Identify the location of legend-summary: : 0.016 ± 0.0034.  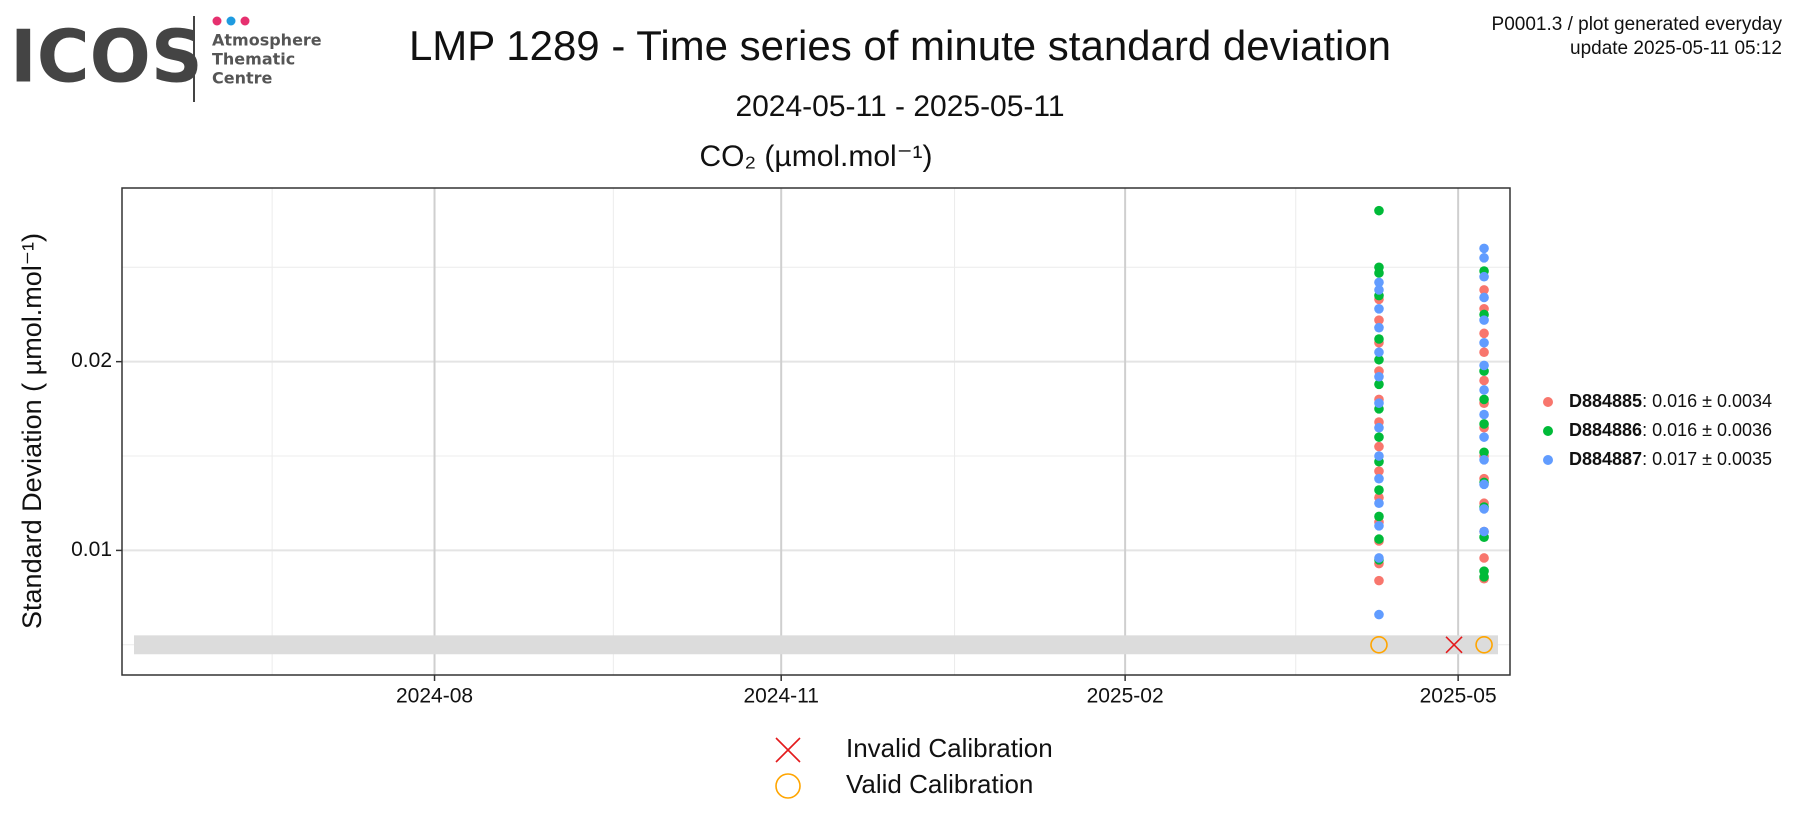
(1707, 401).